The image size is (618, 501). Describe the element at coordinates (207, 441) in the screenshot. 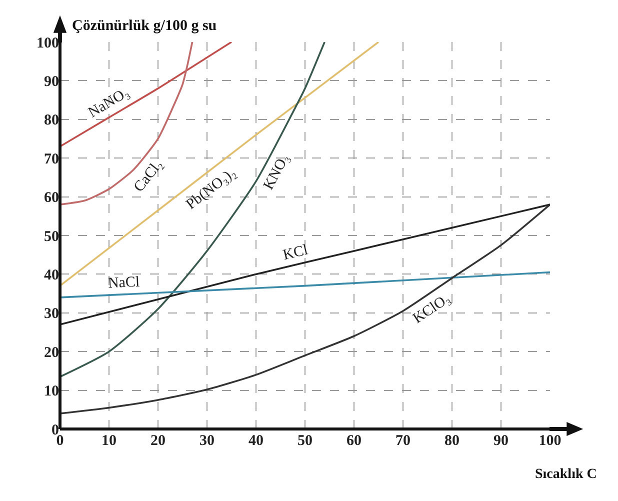

I see `x-tick-label: 30` at that location.